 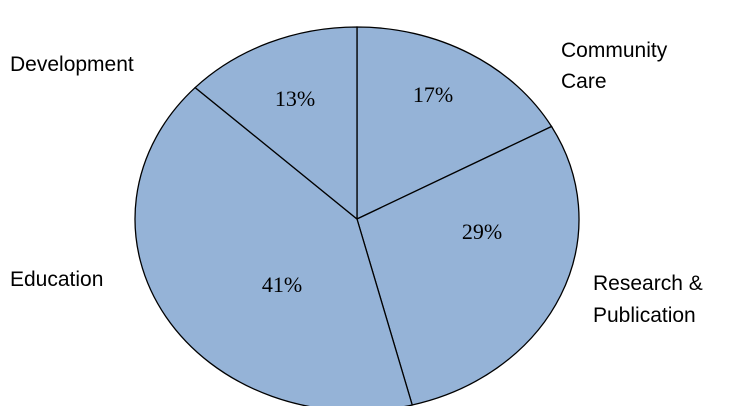 What do you see at coordinates (454, 123) in the screenshot?
I see `pie-slice-community-care` at bounding box center [454, 123].